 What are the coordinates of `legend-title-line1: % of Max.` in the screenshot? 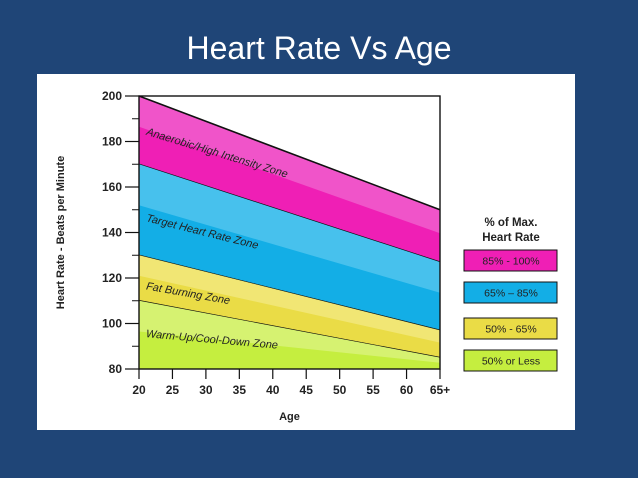 It's located at (510, 223).